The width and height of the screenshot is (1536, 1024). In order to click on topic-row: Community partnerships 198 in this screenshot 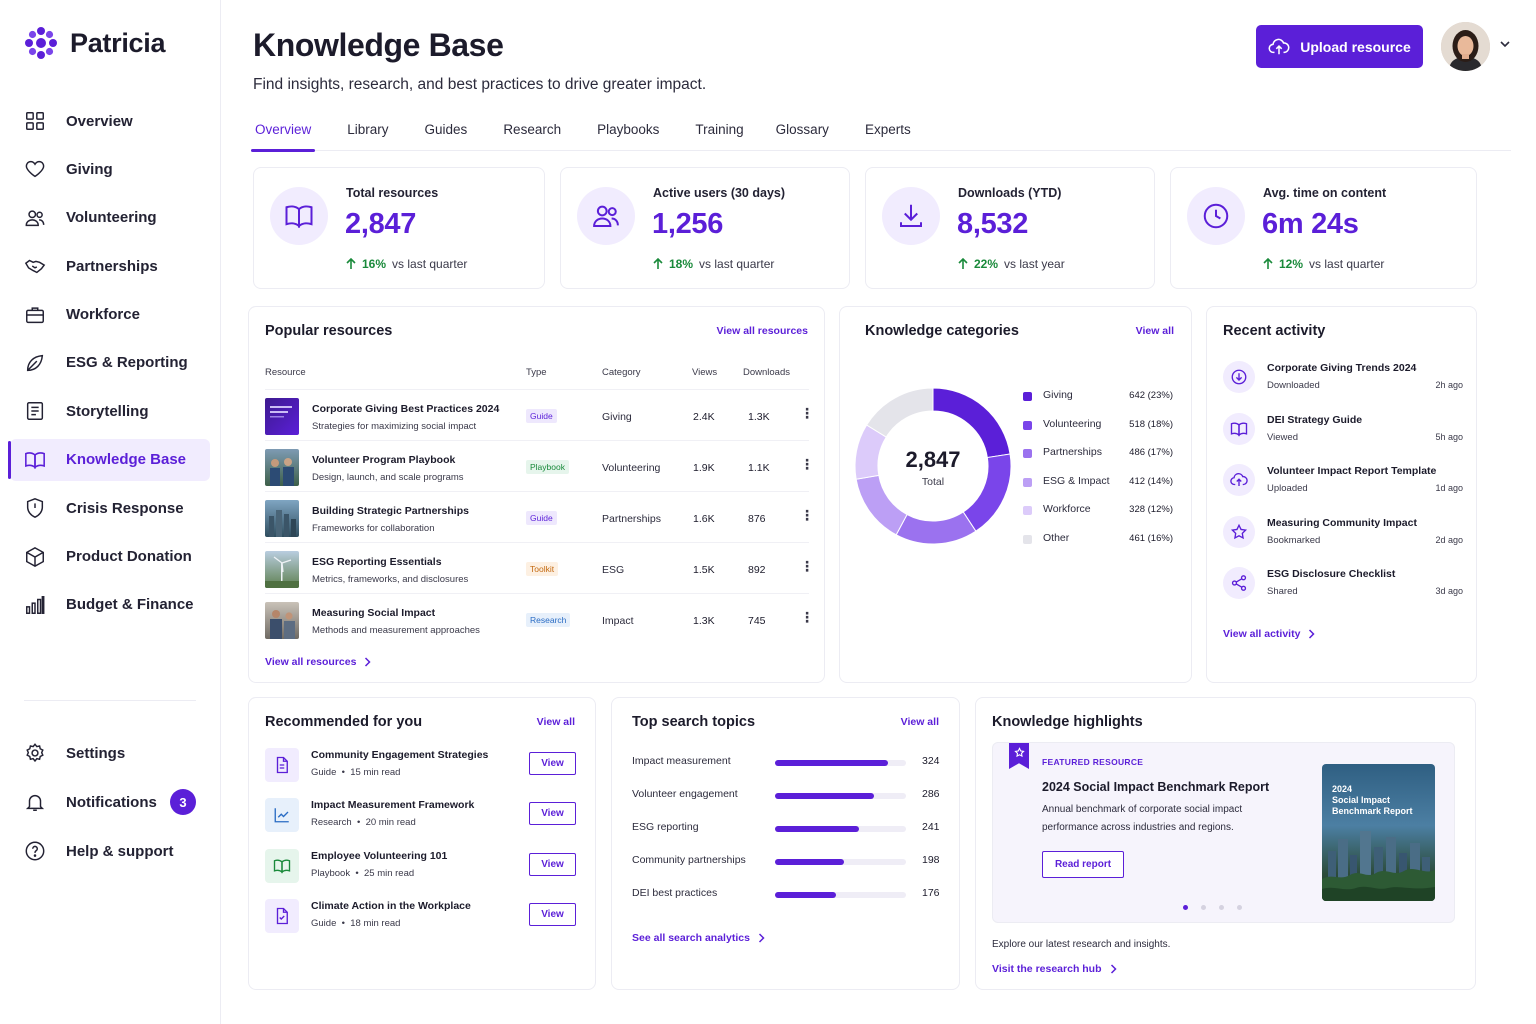, I will do `click(787, 862)`.